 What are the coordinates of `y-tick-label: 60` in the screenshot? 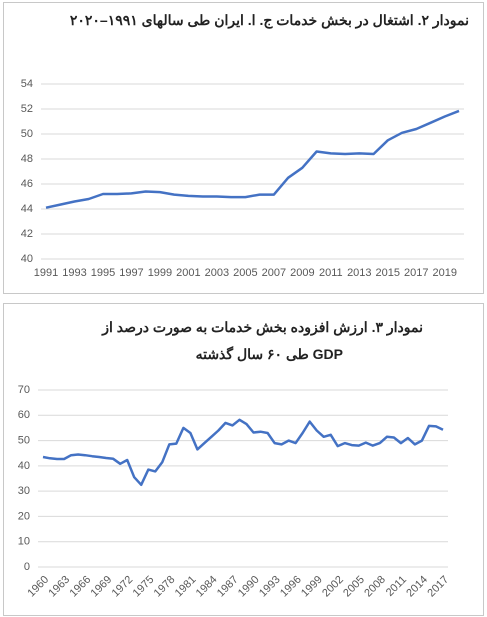 It's located at (24, 415).